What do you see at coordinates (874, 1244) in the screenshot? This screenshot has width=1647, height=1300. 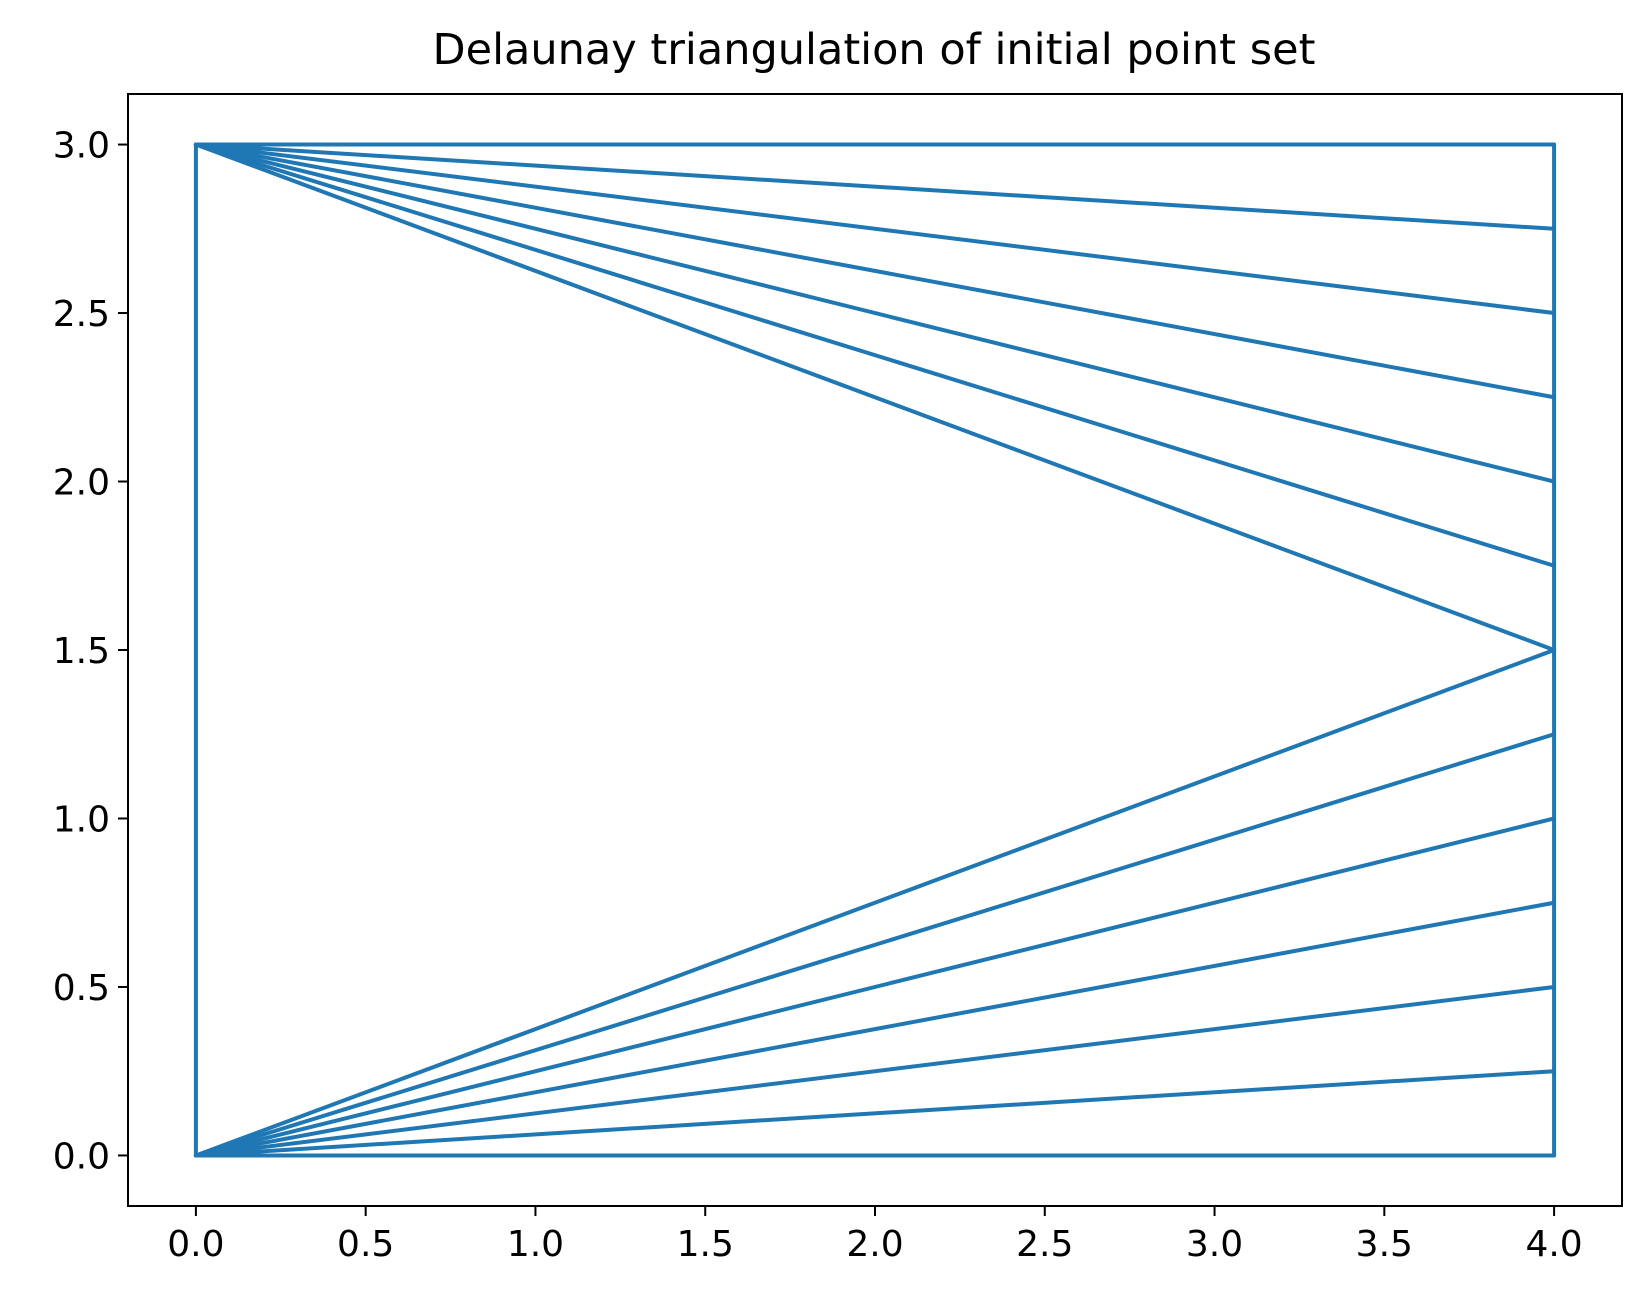 I see `x-tick-label: 2.0` at bounding box center [874, 1244].